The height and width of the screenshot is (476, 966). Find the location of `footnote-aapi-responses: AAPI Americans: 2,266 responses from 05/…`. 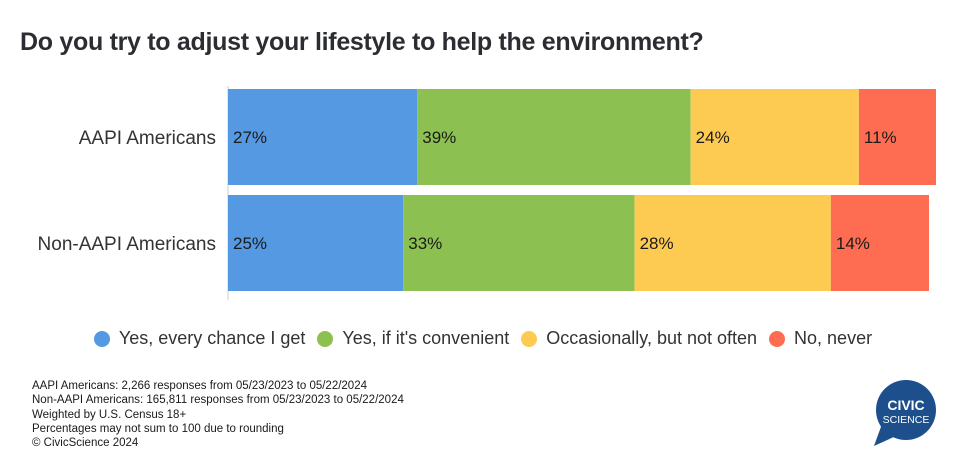

footnote-aapi-responses: AAPI Americans: 2,266 responses from 05/… is located at coordinates (199, 386).